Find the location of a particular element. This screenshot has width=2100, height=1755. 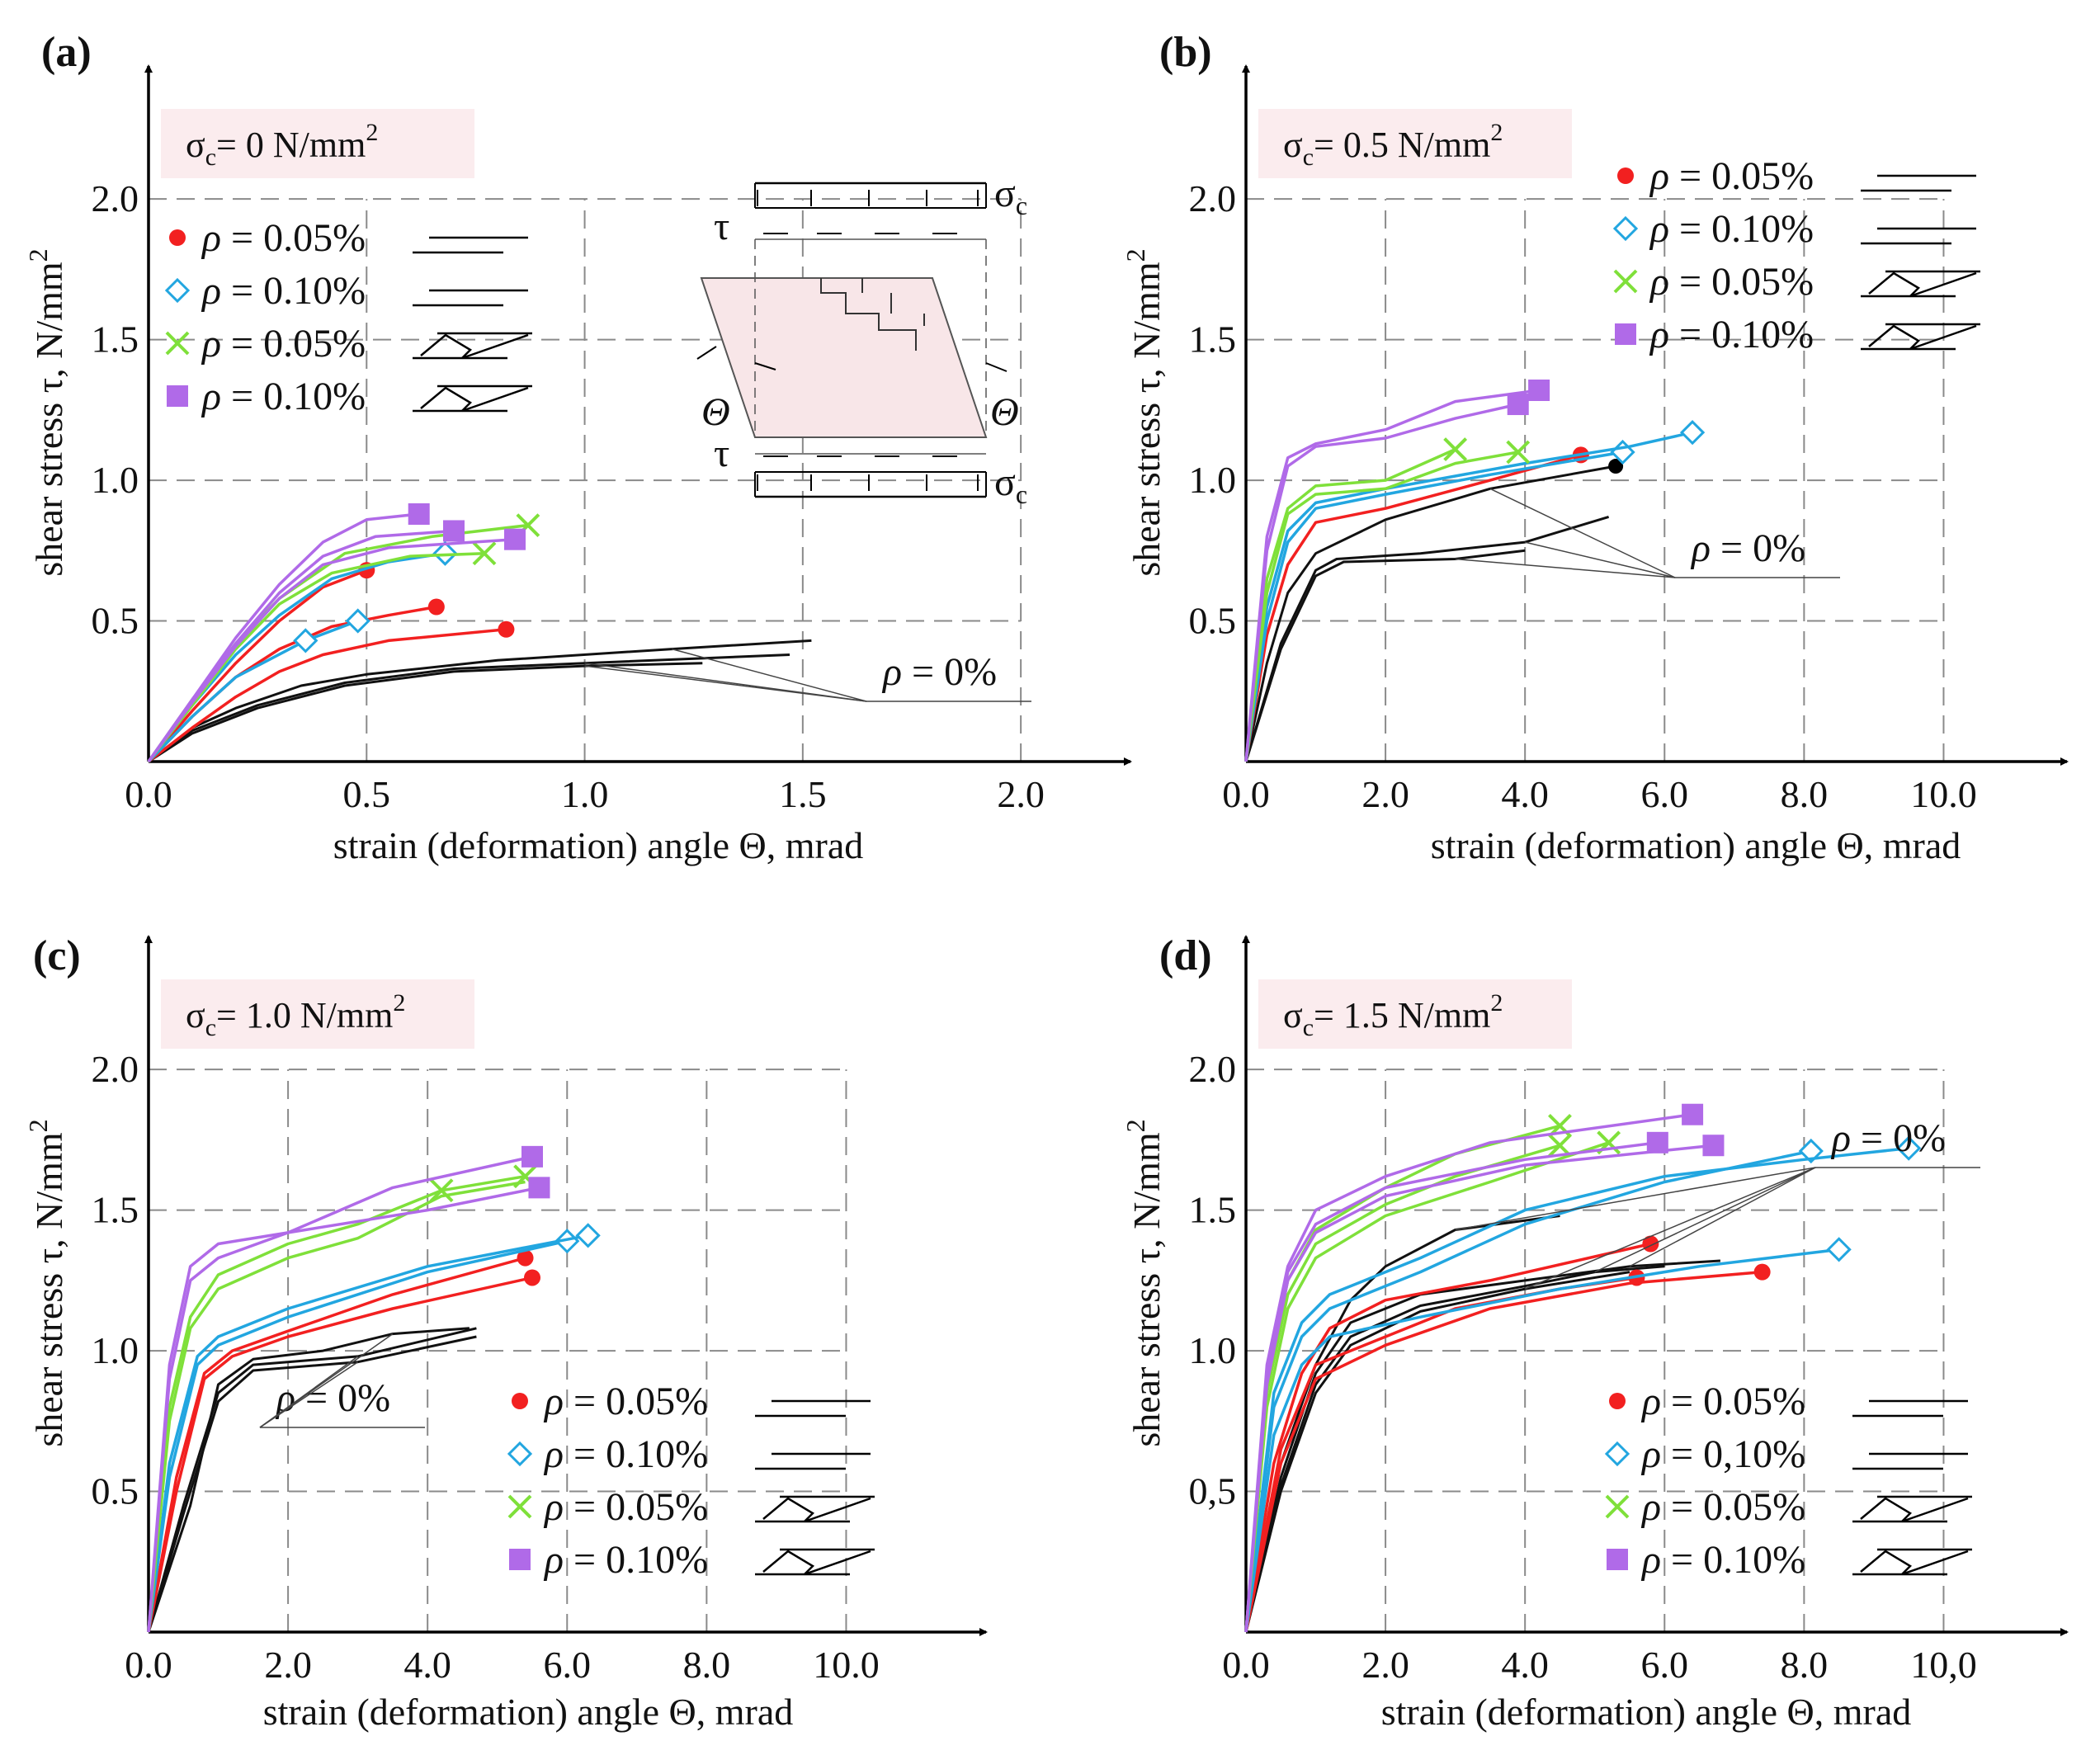

theta-angle-marks is located at coordinates (852, 359).